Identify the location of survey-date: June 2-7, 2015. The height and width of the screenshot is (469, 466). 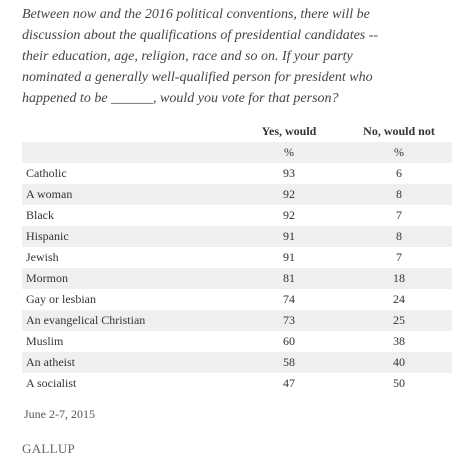
(59, 414).